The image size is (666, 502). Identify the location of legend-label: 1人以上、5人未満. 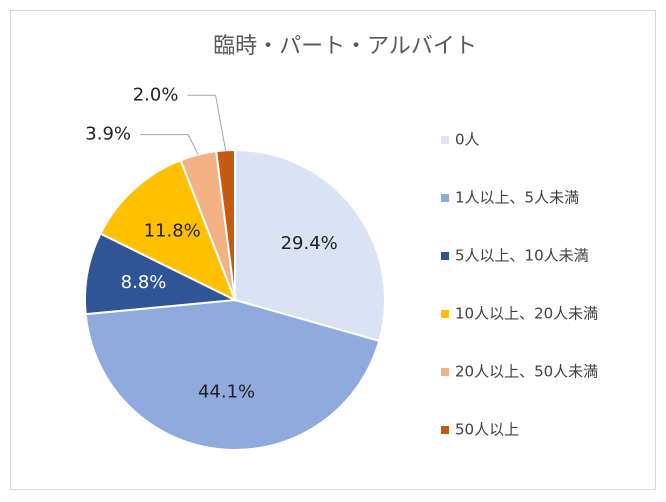
(517, 198).